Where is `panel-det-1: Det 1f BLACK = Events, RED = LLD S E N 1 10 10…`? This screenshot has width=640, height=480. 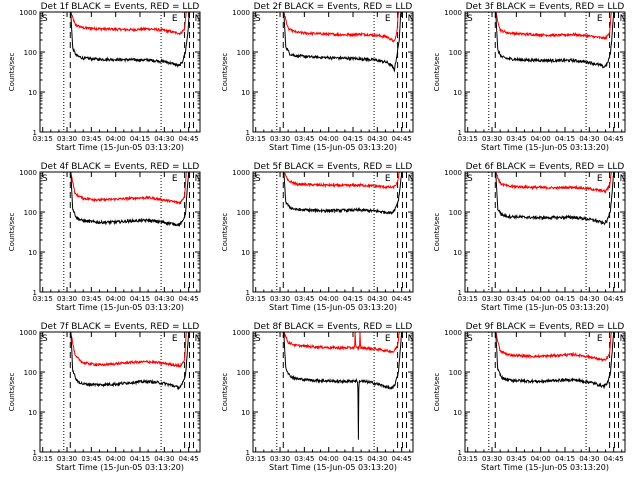
panel-det-1: Det 1f BLACK = Events, RED = LLD S E N 1 10 10… is located at coordinates (104, 77).